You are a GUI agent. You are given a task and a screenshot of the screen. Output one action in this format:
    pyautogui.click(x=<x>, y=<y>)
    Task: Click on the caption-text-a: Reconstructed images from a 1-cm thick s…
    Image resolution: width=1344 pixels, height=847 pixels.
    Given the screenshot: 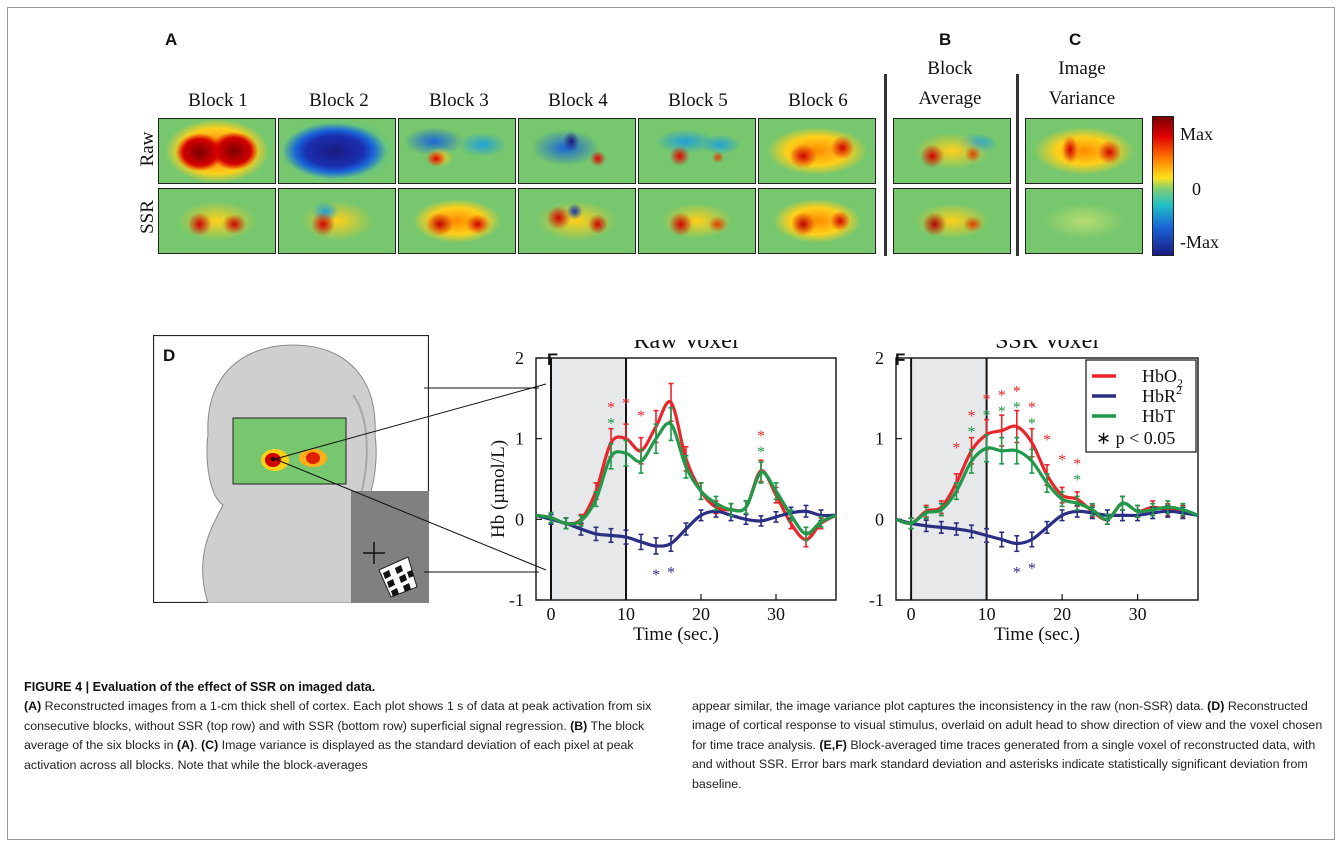 What is the action you would take?
    pyautogui.click(x=338, y=716)
    